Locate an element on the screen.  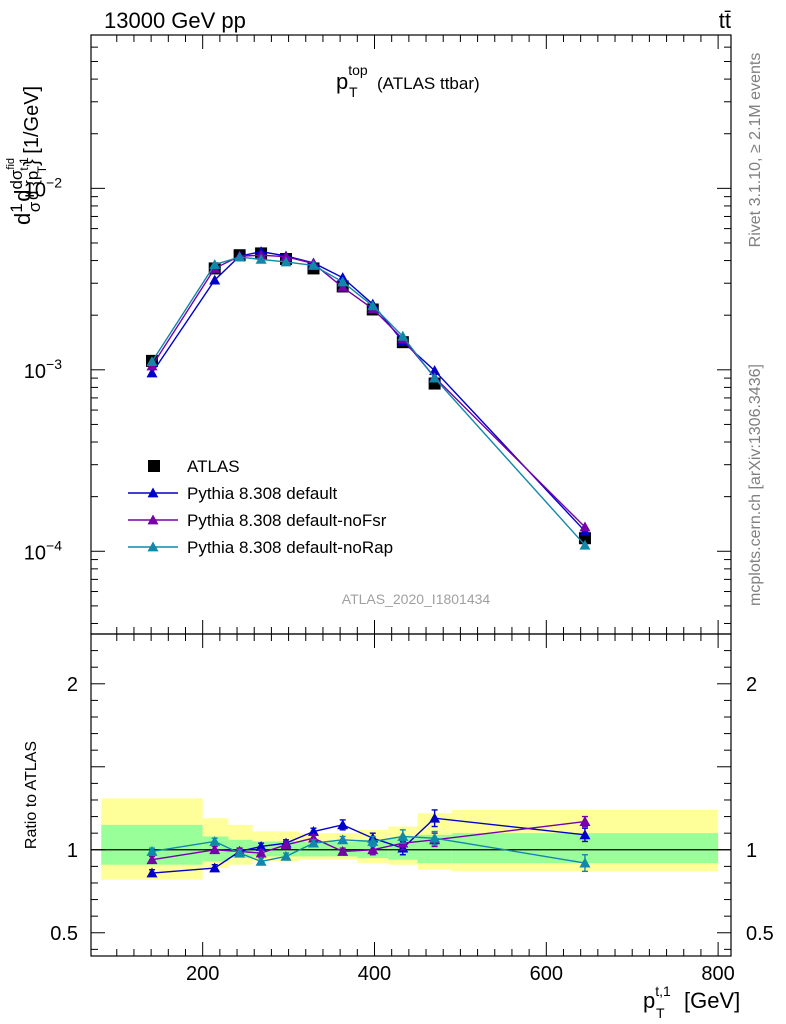
main-y-tick-label-0: 10⁻² is located at coordinates (43, 187).